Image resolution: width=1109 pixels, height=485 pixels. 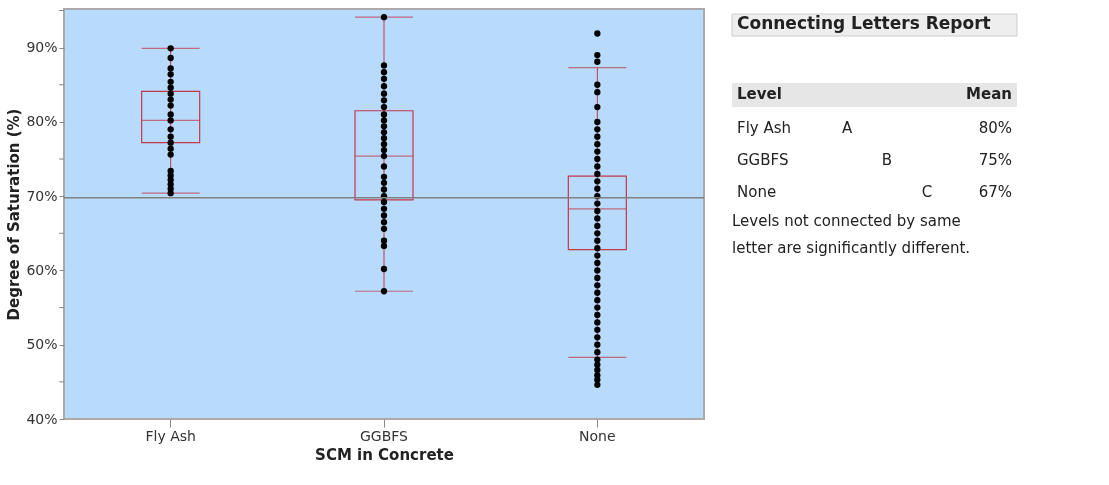 What do you see at coordinates (764, 128) in the screenshot?
I see `text: Fly Ash` at bounding box center [764, 128].